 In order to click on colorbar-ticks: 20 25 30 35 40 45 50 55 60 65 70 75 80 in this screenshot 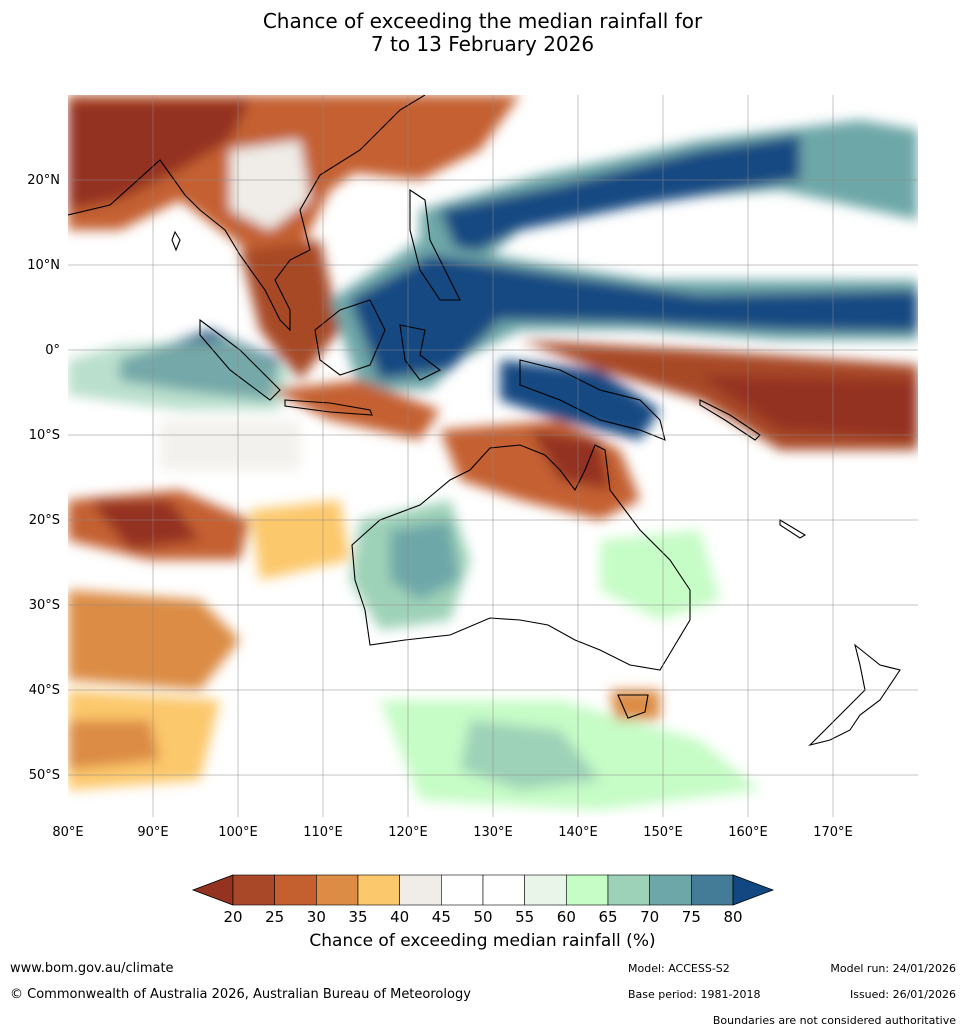, I will do `click(482, 917)`.